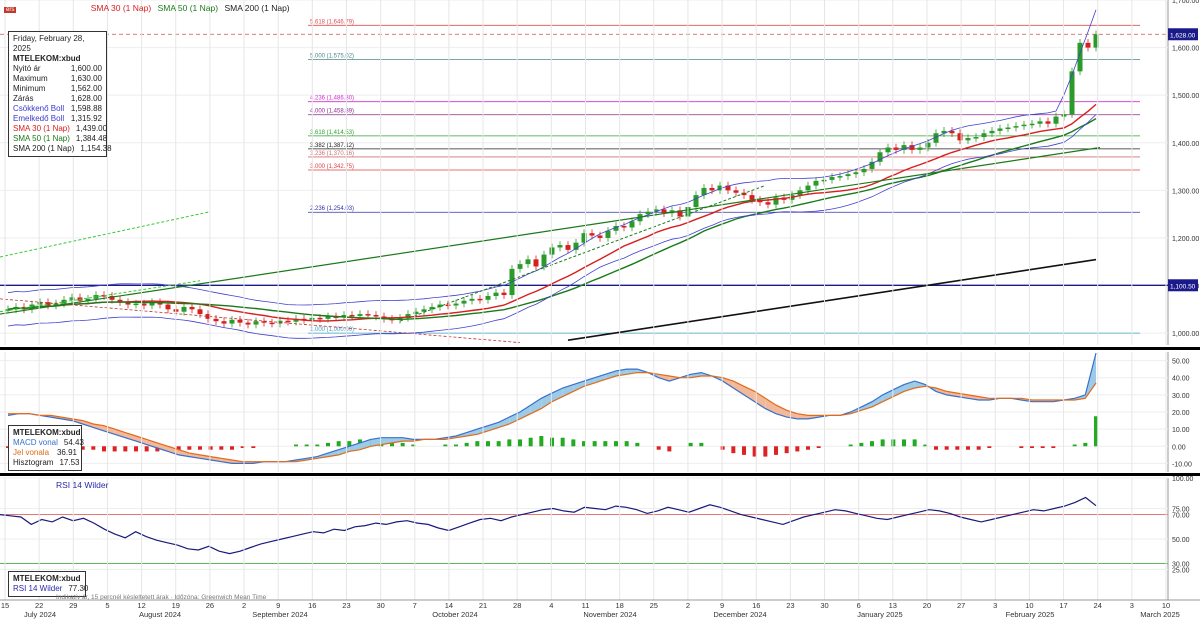 This screenshot has height=619, width=1200. I want to click on rsi-tooltip-ticker: MTELEKOM:xbud, so click(47, 578).